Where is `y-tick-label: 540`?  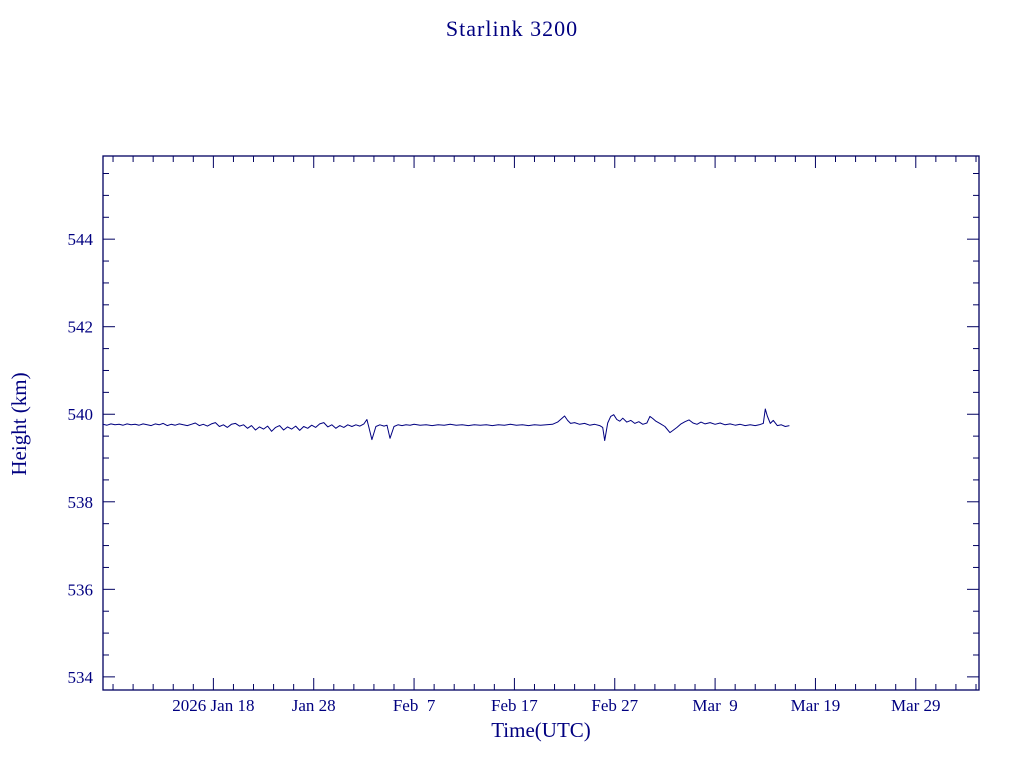 y-tick-label: 540 is located at coordinates (81, 414).